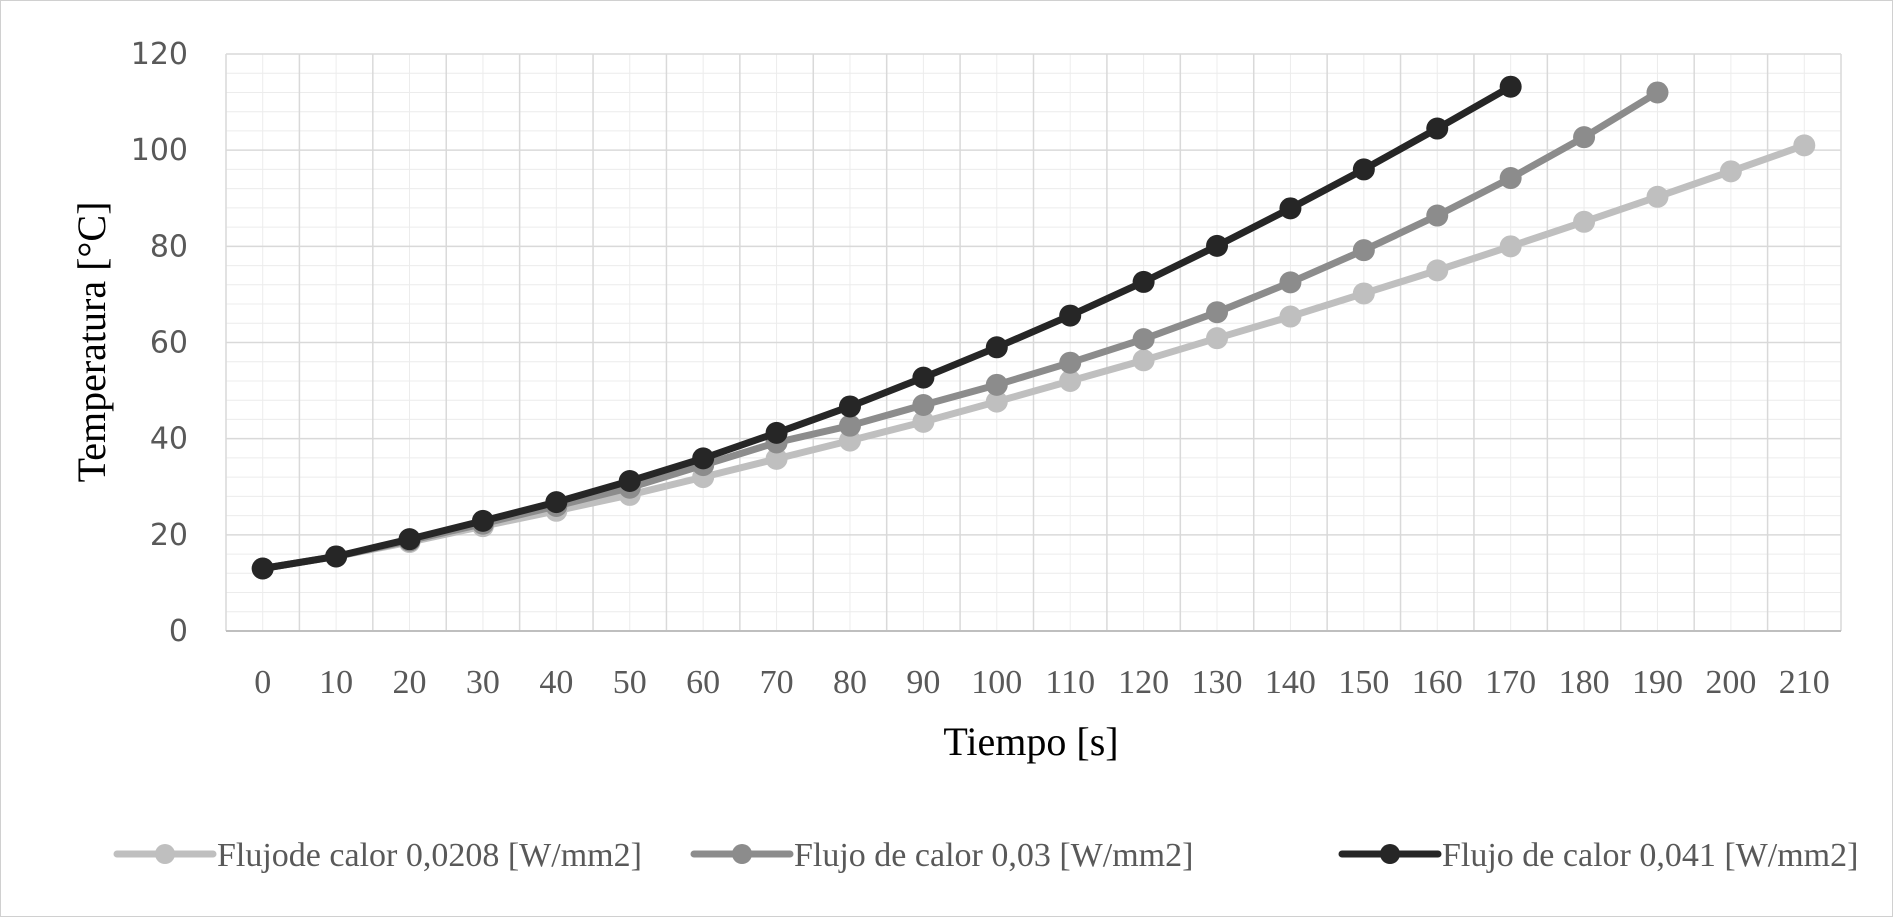 The image size is (1893, 917). I want to click on x-tick-label: 120, so click(1143, 682).